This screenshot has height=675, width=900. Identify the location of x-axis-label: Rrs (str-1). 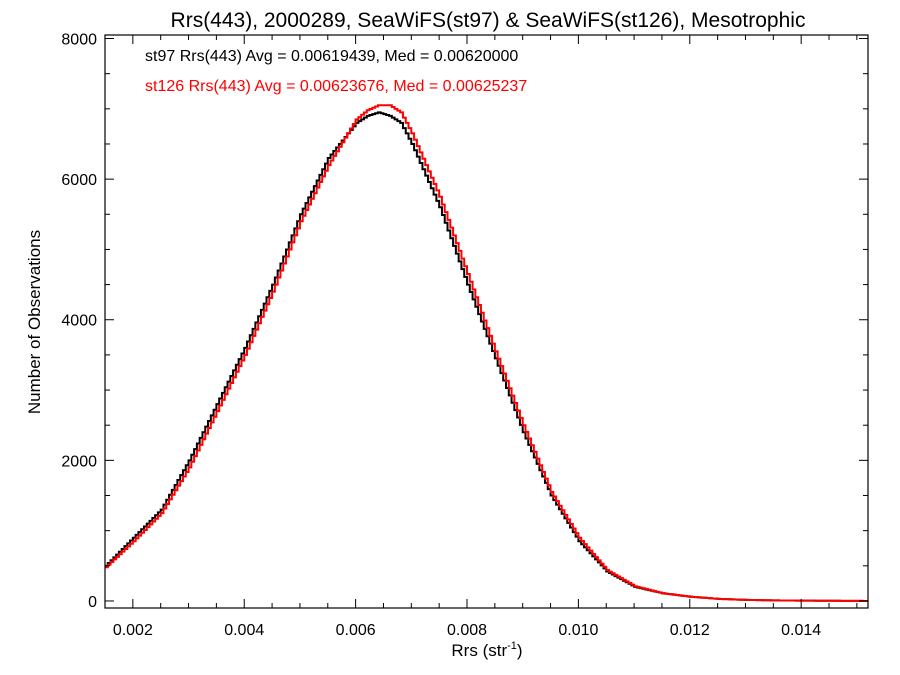
(486, 650).